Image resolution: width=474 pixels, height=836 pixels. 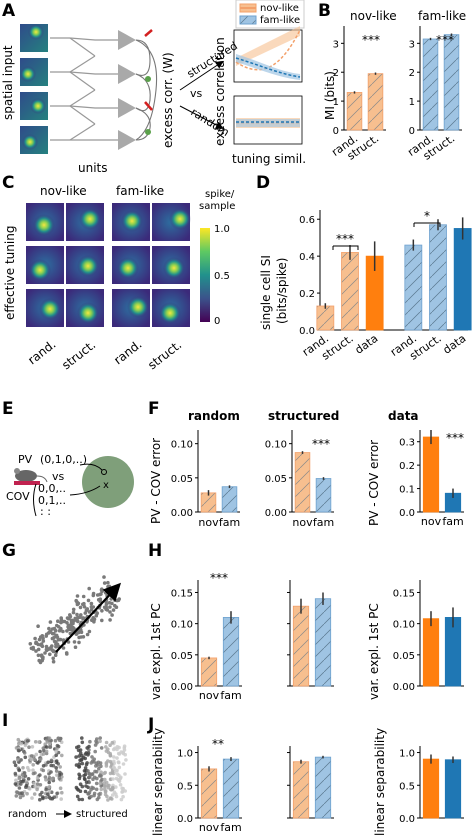 I want to click on y-tick-label: 0.00, so click(x=276, y=513).